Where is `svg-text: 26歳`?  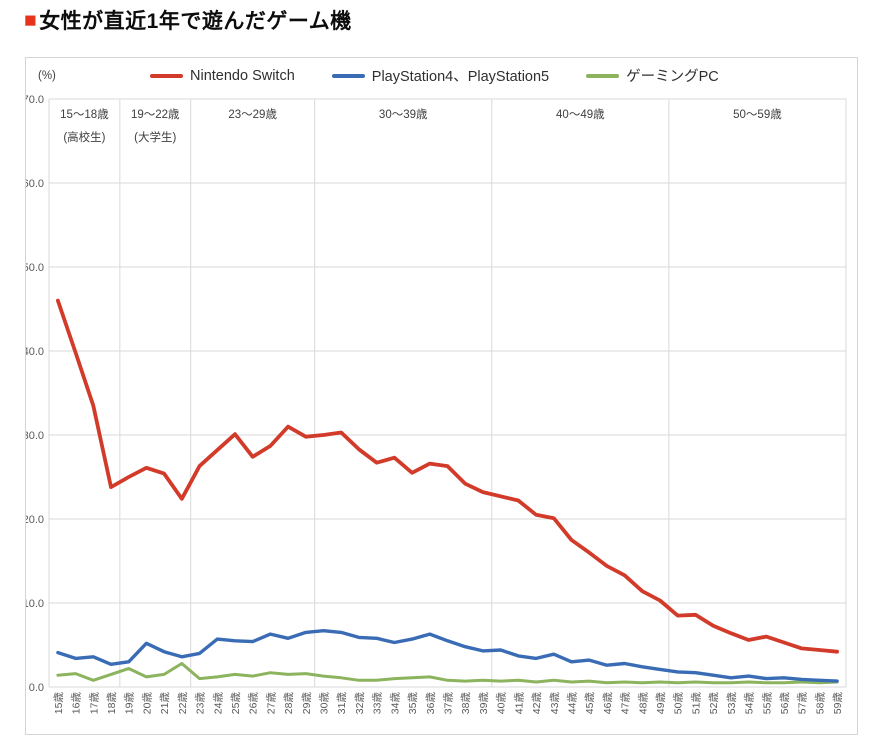
svg-text: 26歳 is located at coordinates (254, 703).